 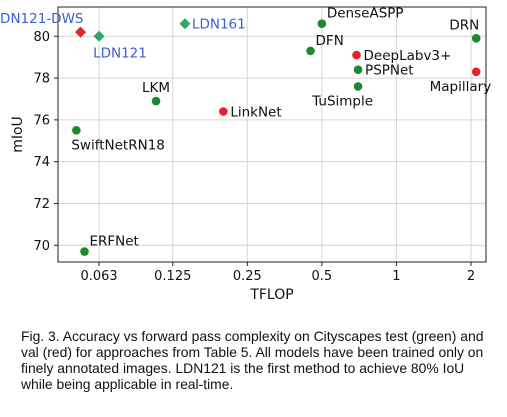 What do you see at coordinates (342, 101) in the screenshot?
I see `label-tusimple: TuSimple` at bounding box center [342, 101].